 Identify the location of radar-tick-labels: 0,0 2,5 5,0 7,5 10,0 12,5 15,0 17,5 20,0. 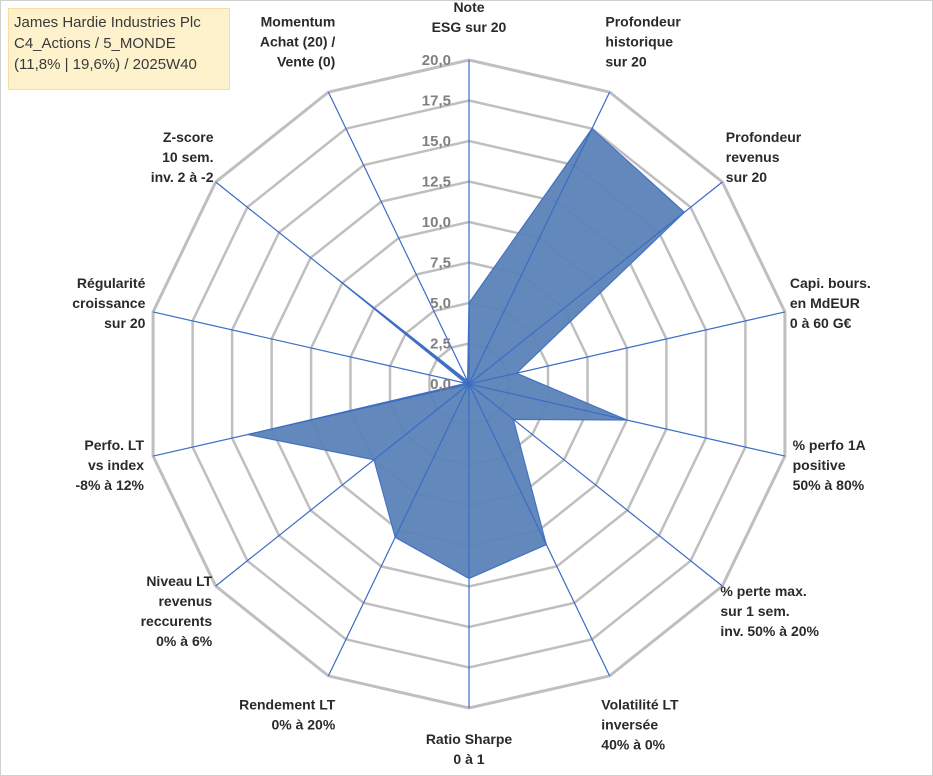
(436, 222).